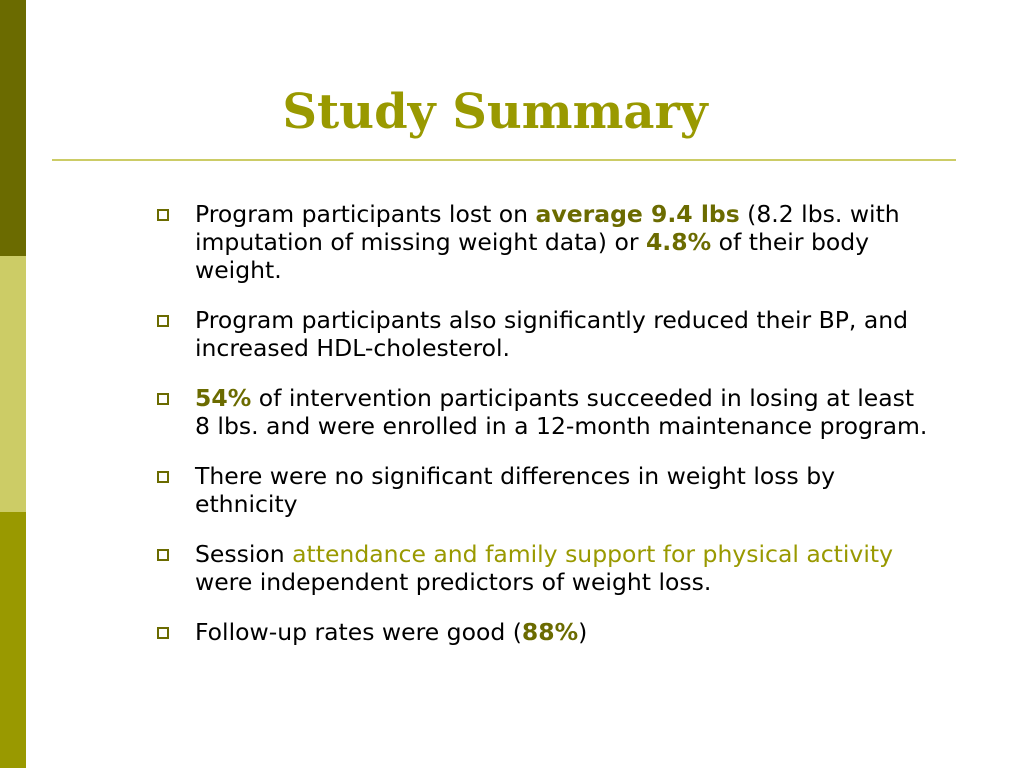 Image resolution: width=1024 pixels, height=768 pixels. Describe the element at coordinates (495, 112) in the screenshot. I see `slide-title: Study Summary` at that location.